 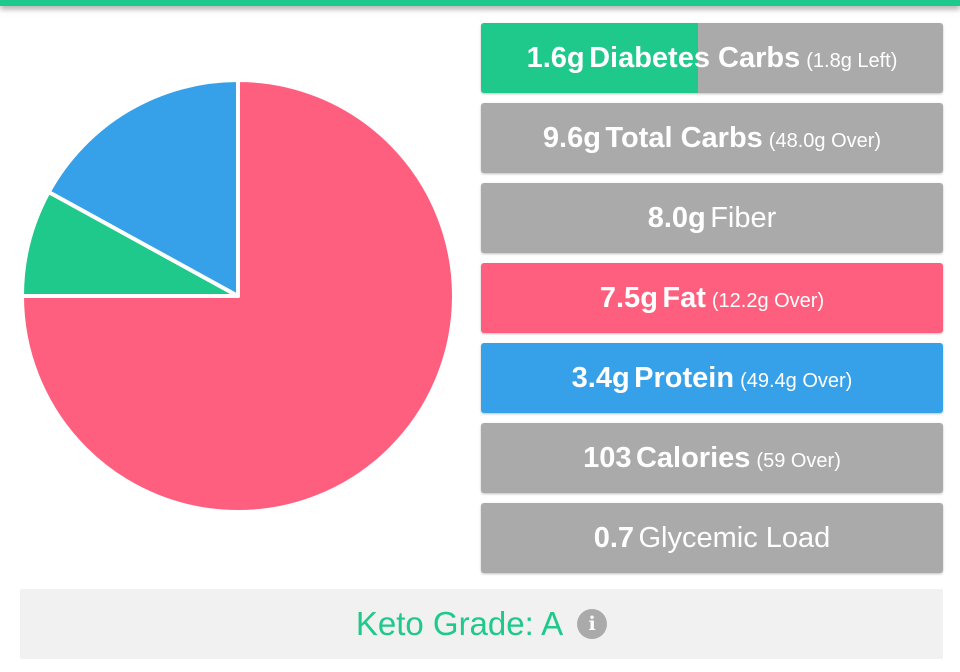 I want to click on stat-remaining: (48.0g Over), so click(x=825, y=140).